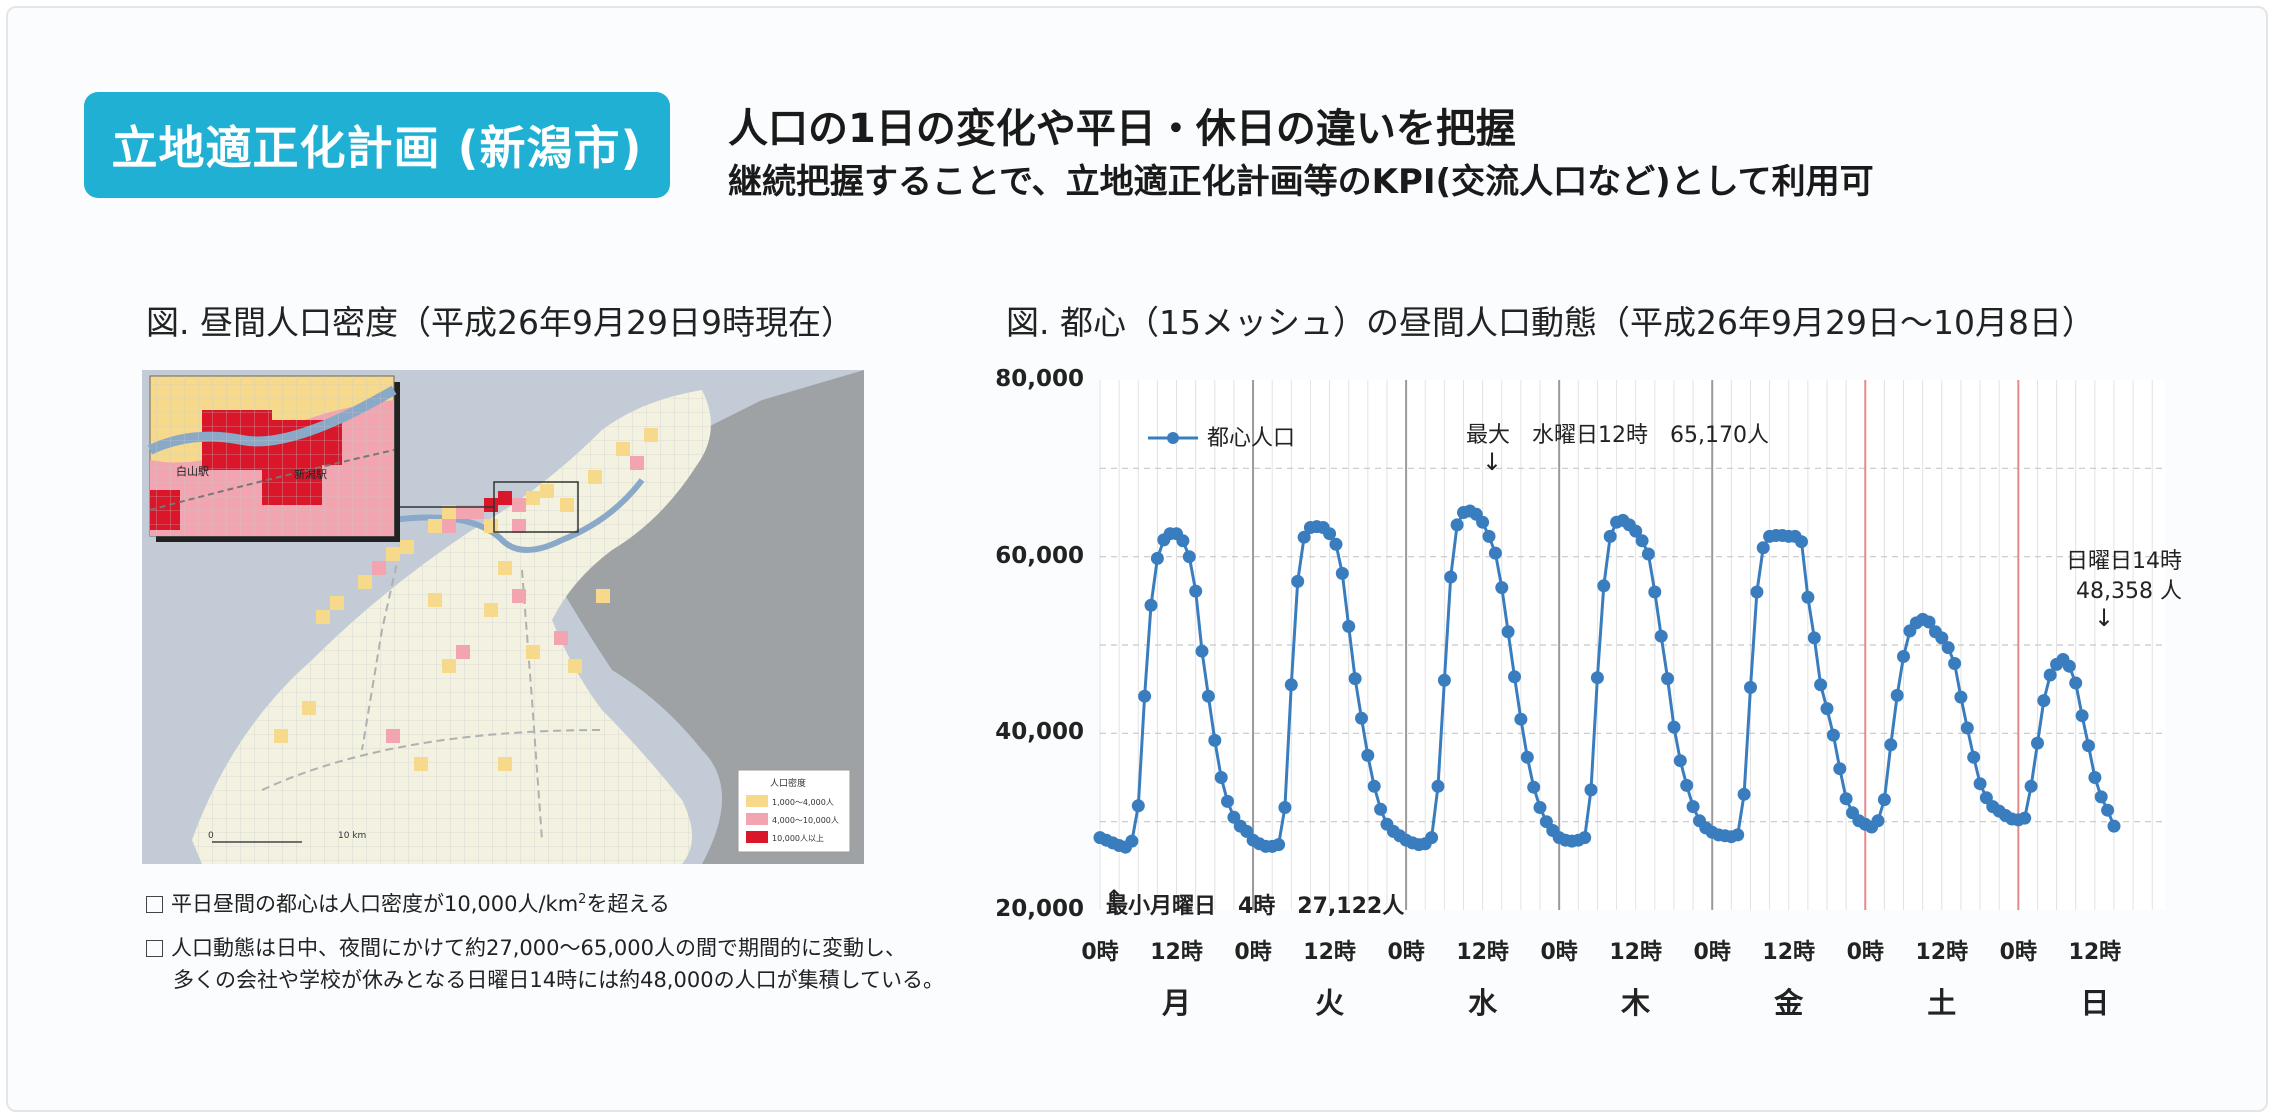 The image size is (2276, 1120). What do you see at coordinates (2124, 561) in the screenshot?
I see `sunday-annotation-1: 日曜日14時` at bounding box center [2124, 561].